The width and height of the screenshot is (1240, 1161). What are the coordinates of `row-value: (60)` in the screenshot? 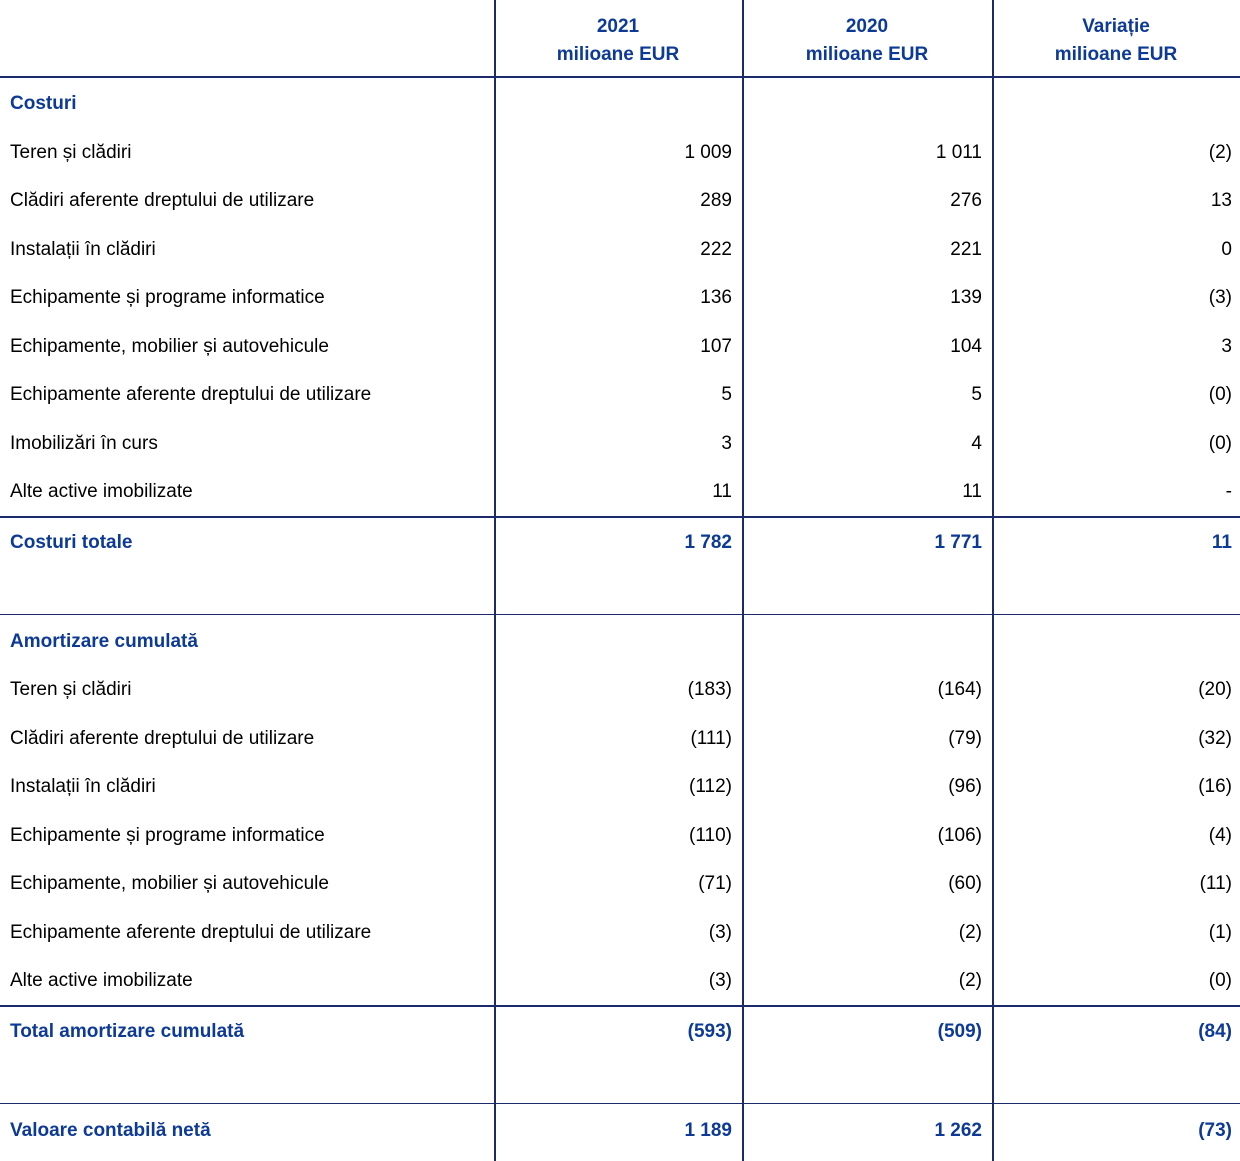 It's located at (965, 883).